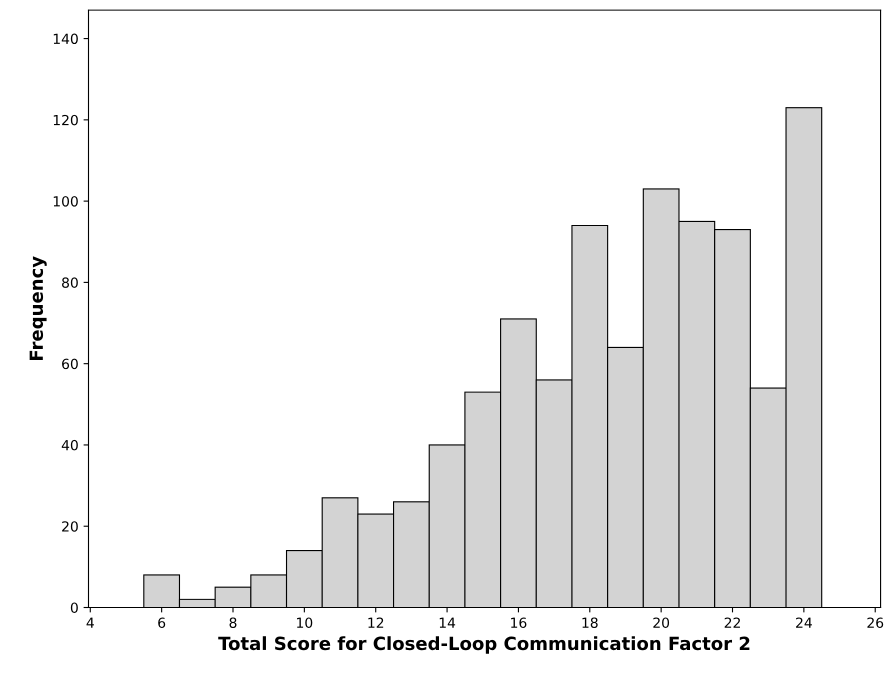 Image resolution: width=885 pixels, height=675 pixels. Describe the element at coordinates (70, 526) in the screenshot. I see `y-tick-label: 20` at that location.